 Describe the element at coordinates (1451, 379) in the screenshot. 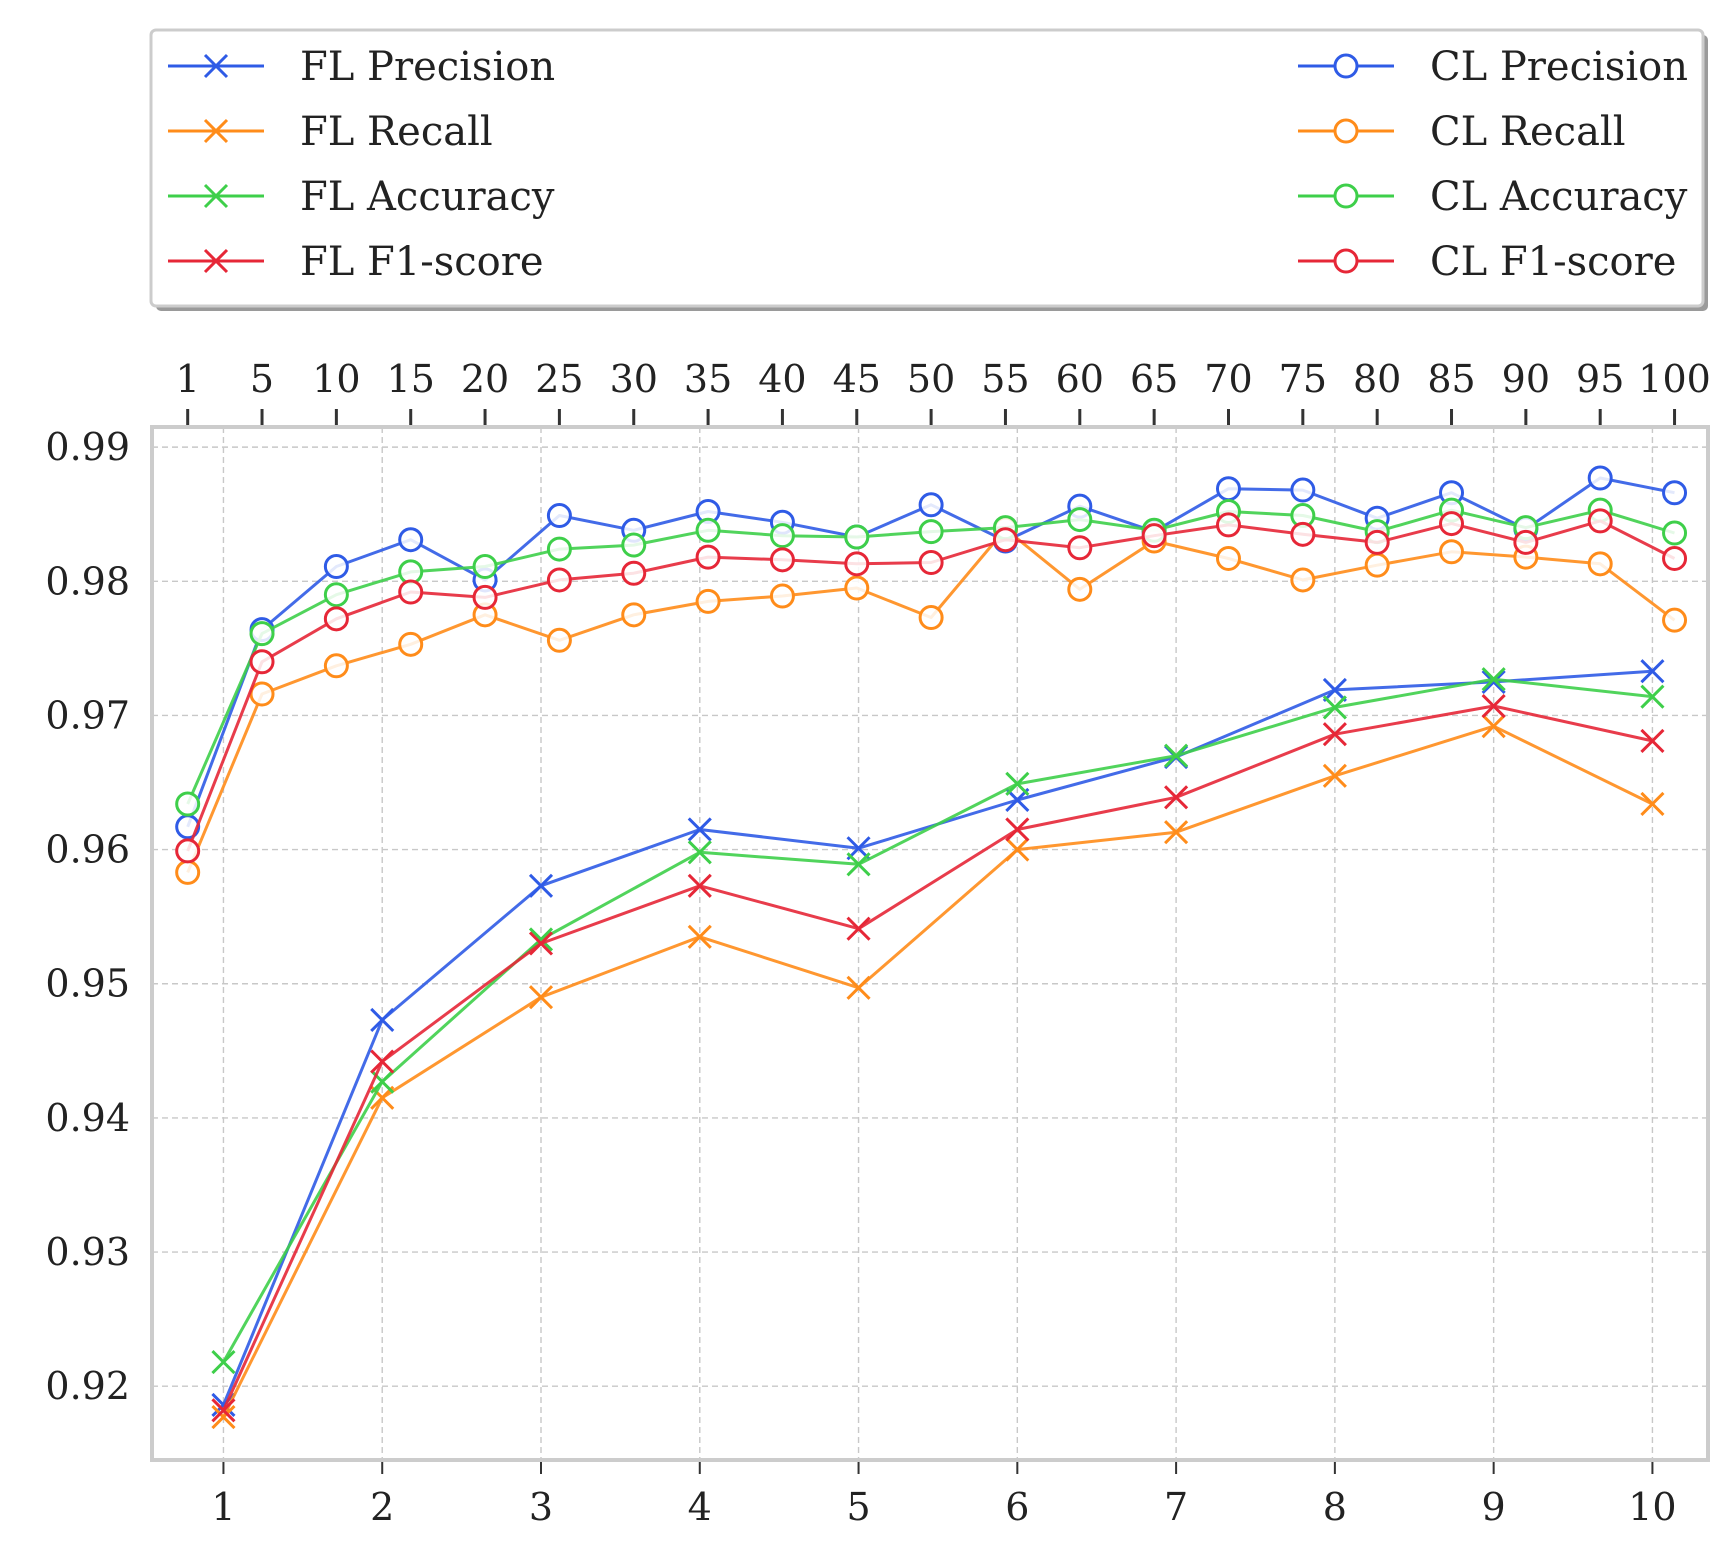

I see `top-tick-label: 85` at that location.